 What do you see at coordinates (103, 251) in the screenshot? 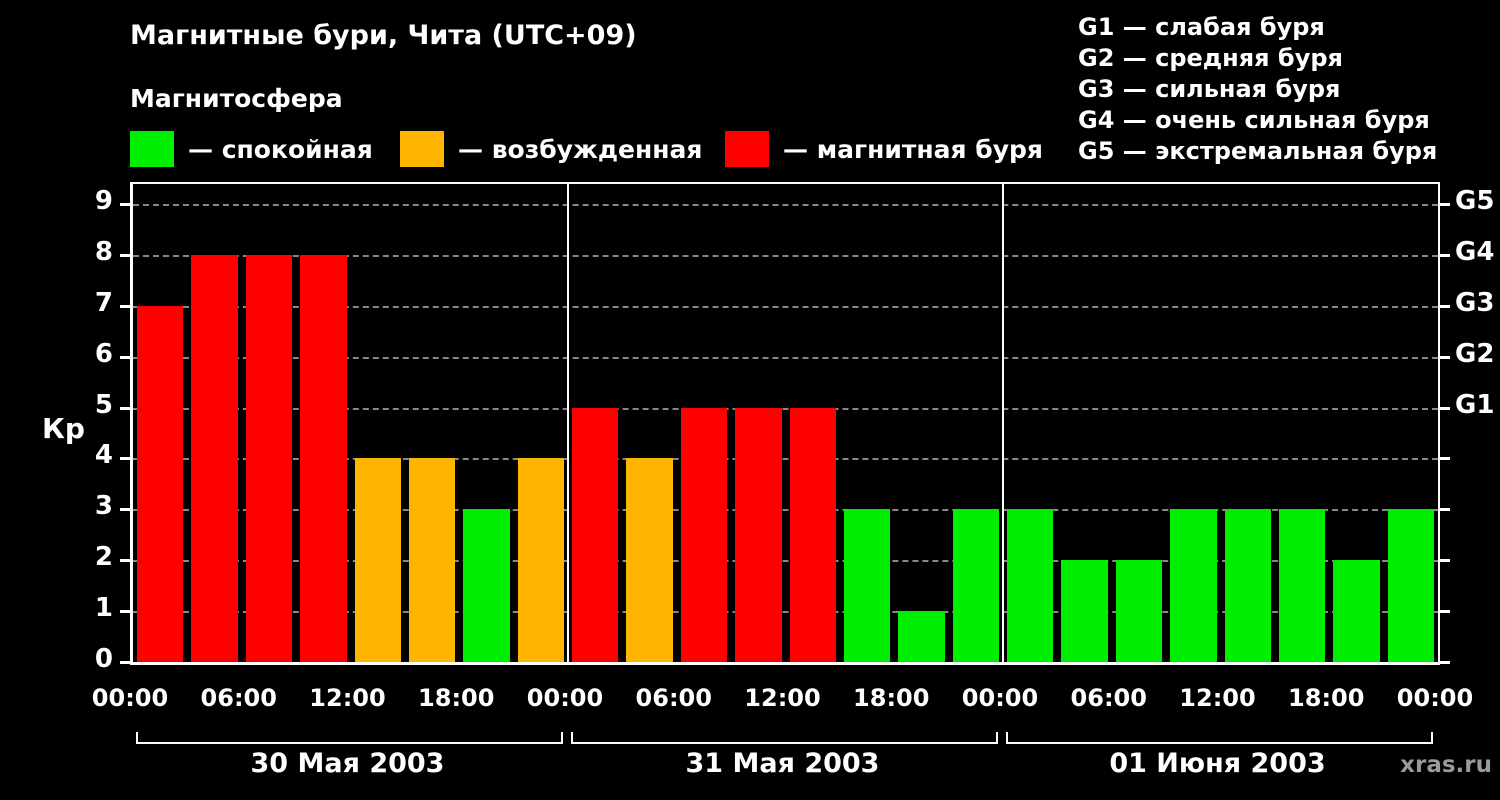
I see `y-tick-label: 8` at bounding box center [103, 251].